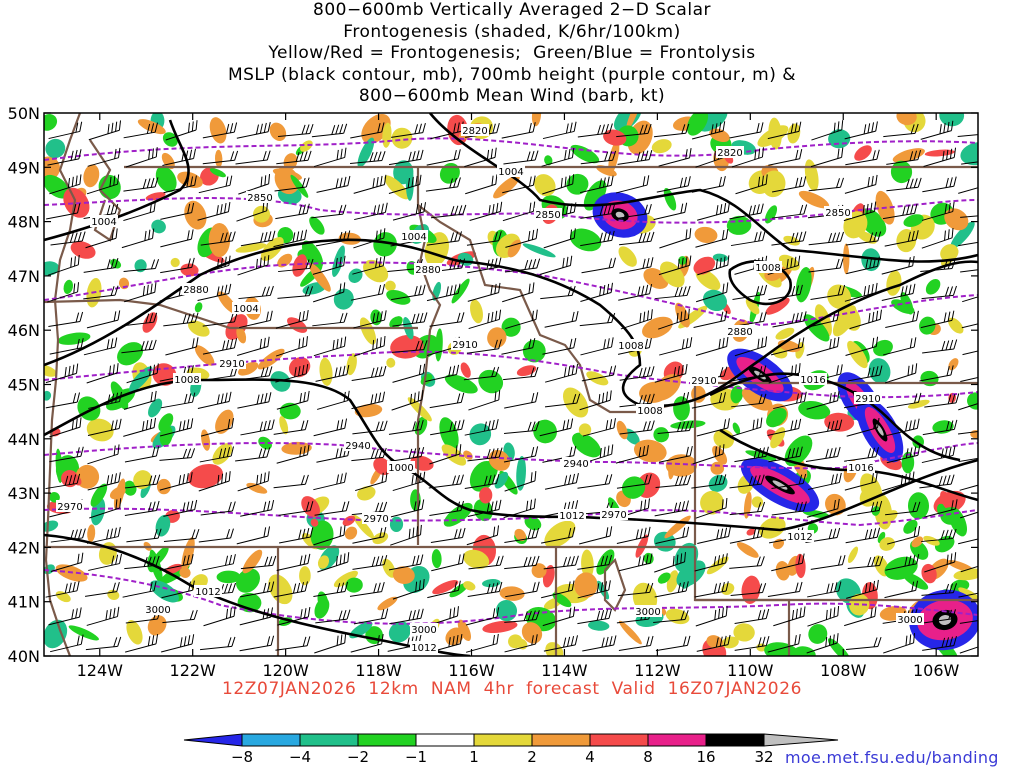 This screenshot has height=768, width=1024. Describe the element at coordinates (835, 417) in the screenshot. I see `mslp-contour-1004-east` at that location.